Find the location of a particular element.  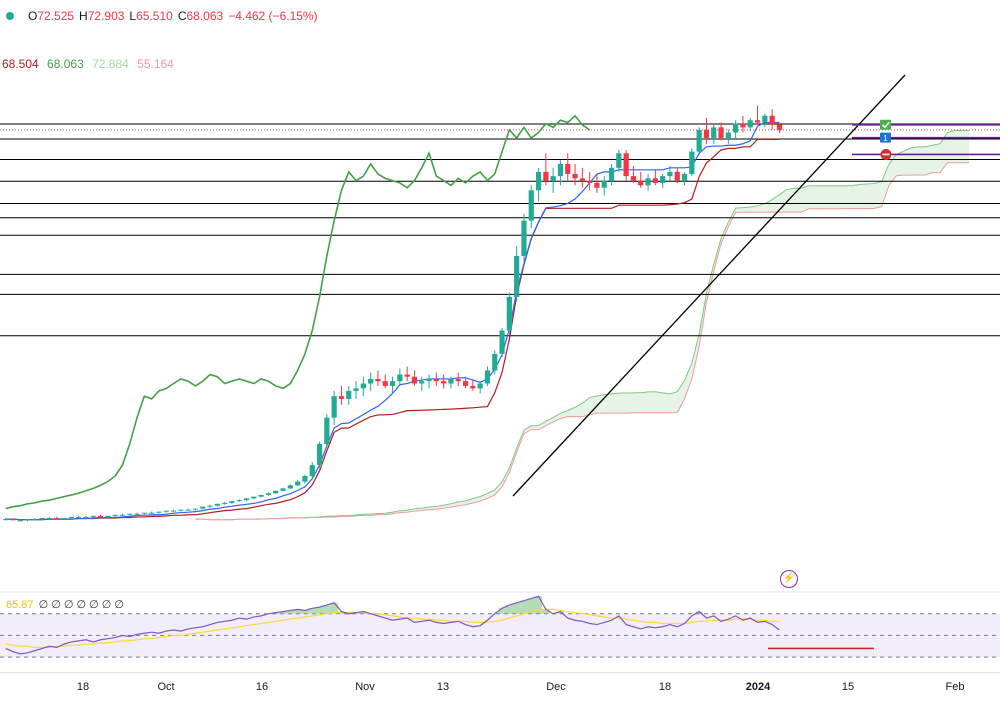

close-label: C is located at coordinates (182, 16).